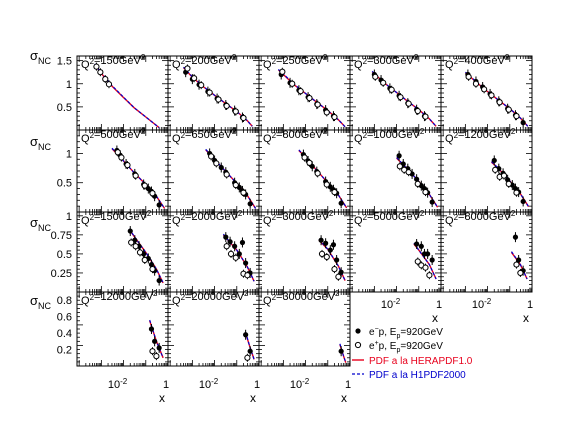 This screenshot has width=567, height=425. I want to click on panel-label-part: =400GeV, so click(481, 61).